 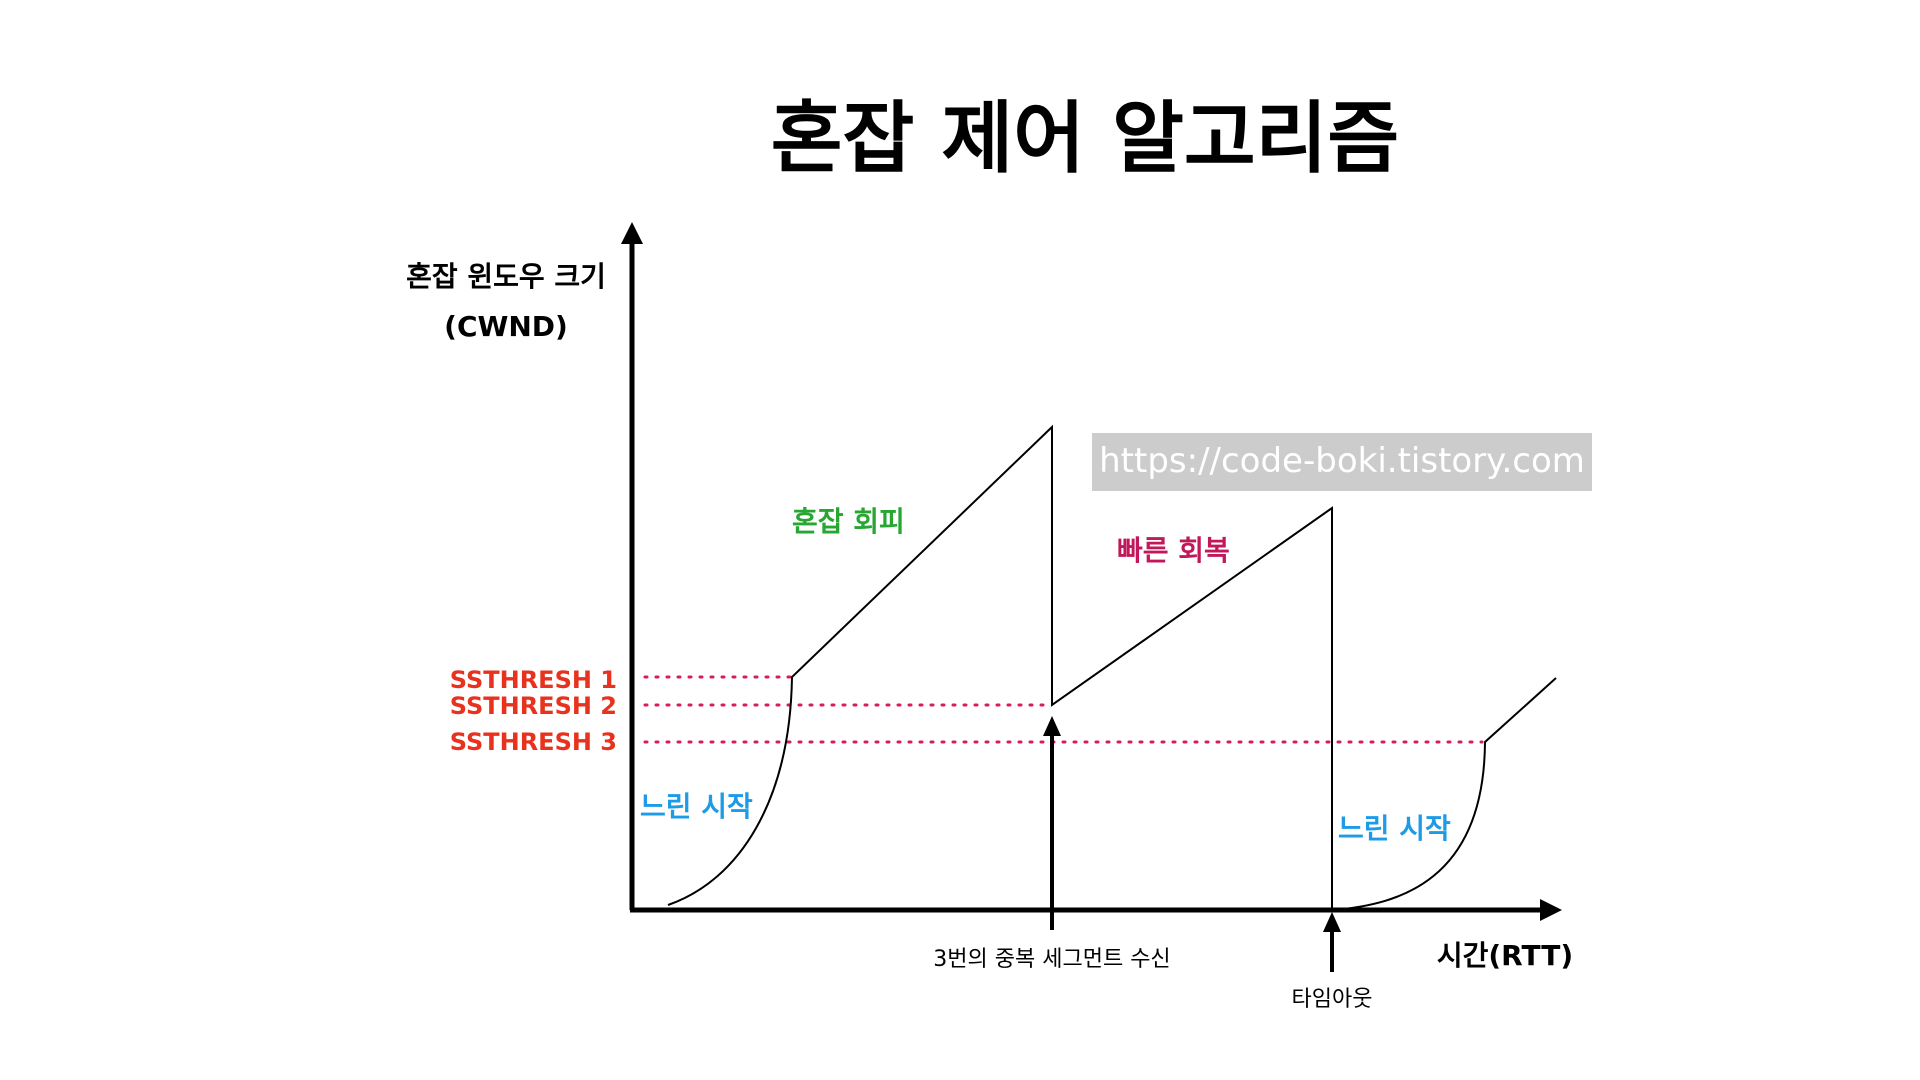 What do you see at coordinates (1551, 910) in the screenshot?
I see `x-axis-arrowhead` at bounding box center [1551, 910].